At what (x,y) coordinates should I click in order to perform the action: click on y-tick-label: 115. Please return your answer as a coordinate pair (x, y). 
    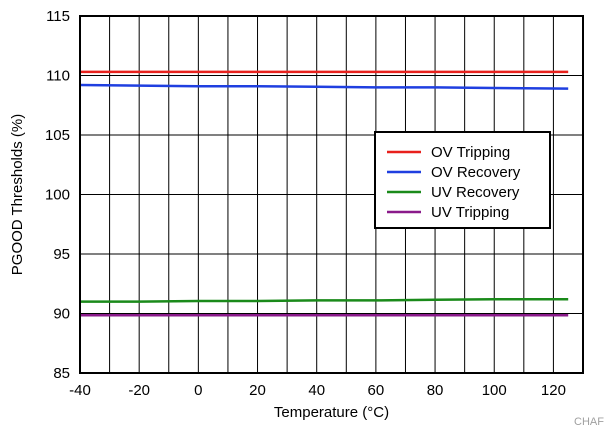
    Looking at the image, I should click on (58, 16).